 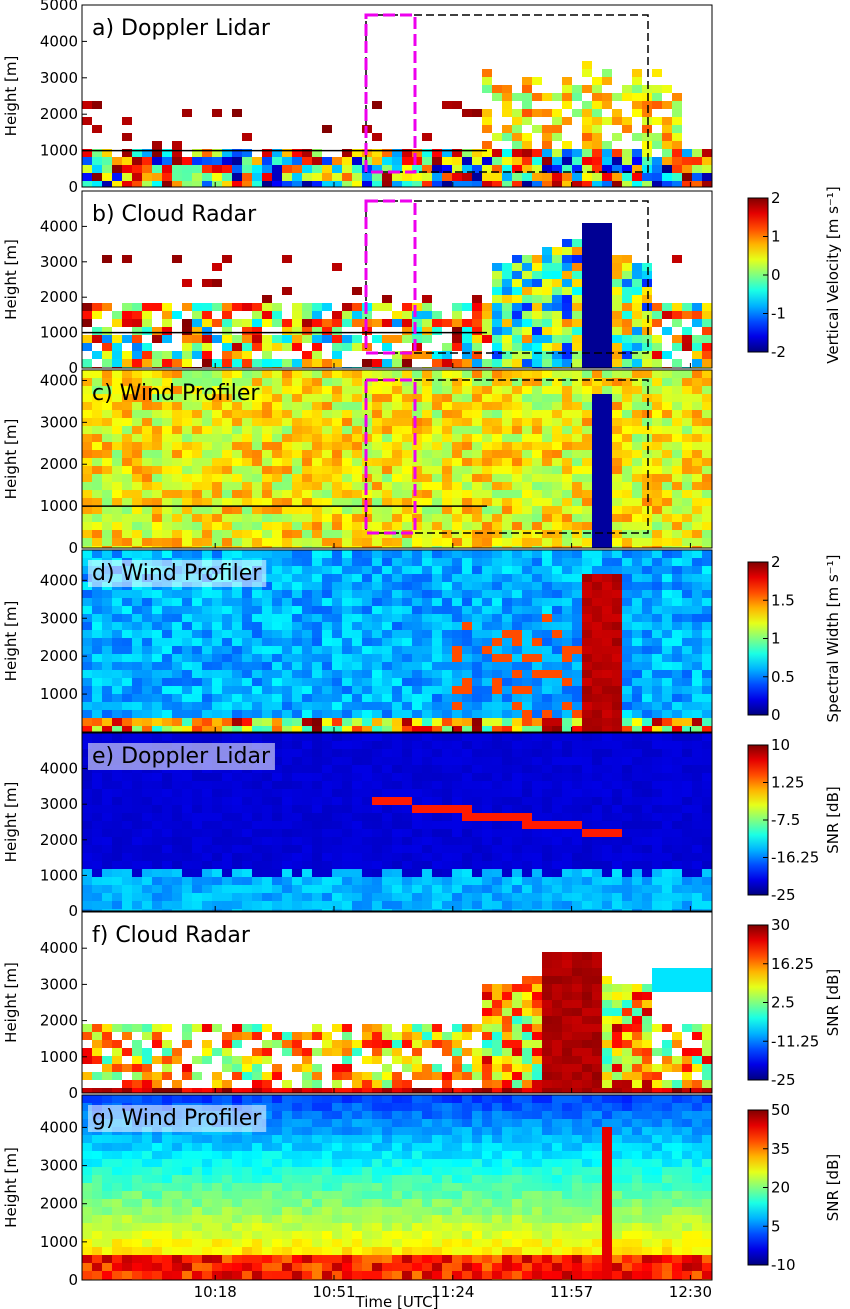 What do you see at coordinates (397, 641) in the screenshot?
I see `axes-frame` at bounding box center [397, 641].